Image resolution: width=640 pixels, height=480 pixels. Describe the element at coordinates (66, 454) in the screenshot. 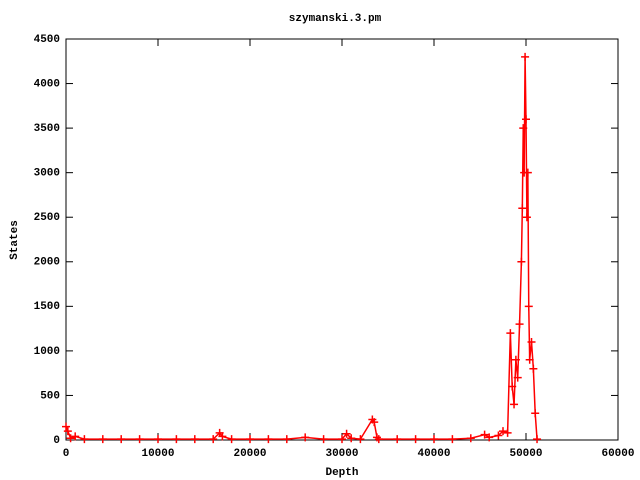

I see `x-tick-label: 0` at that location.